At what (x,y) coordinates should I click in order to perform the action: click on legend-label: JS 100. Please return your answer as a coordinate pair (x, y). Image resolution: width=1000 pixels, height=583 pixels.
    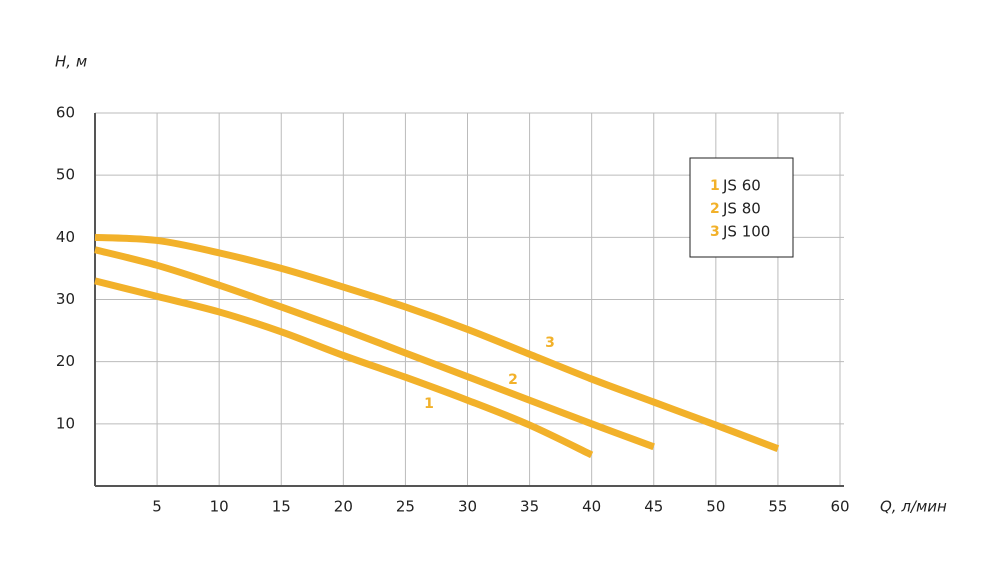
    Looking at the image, I should click on (746, 232).